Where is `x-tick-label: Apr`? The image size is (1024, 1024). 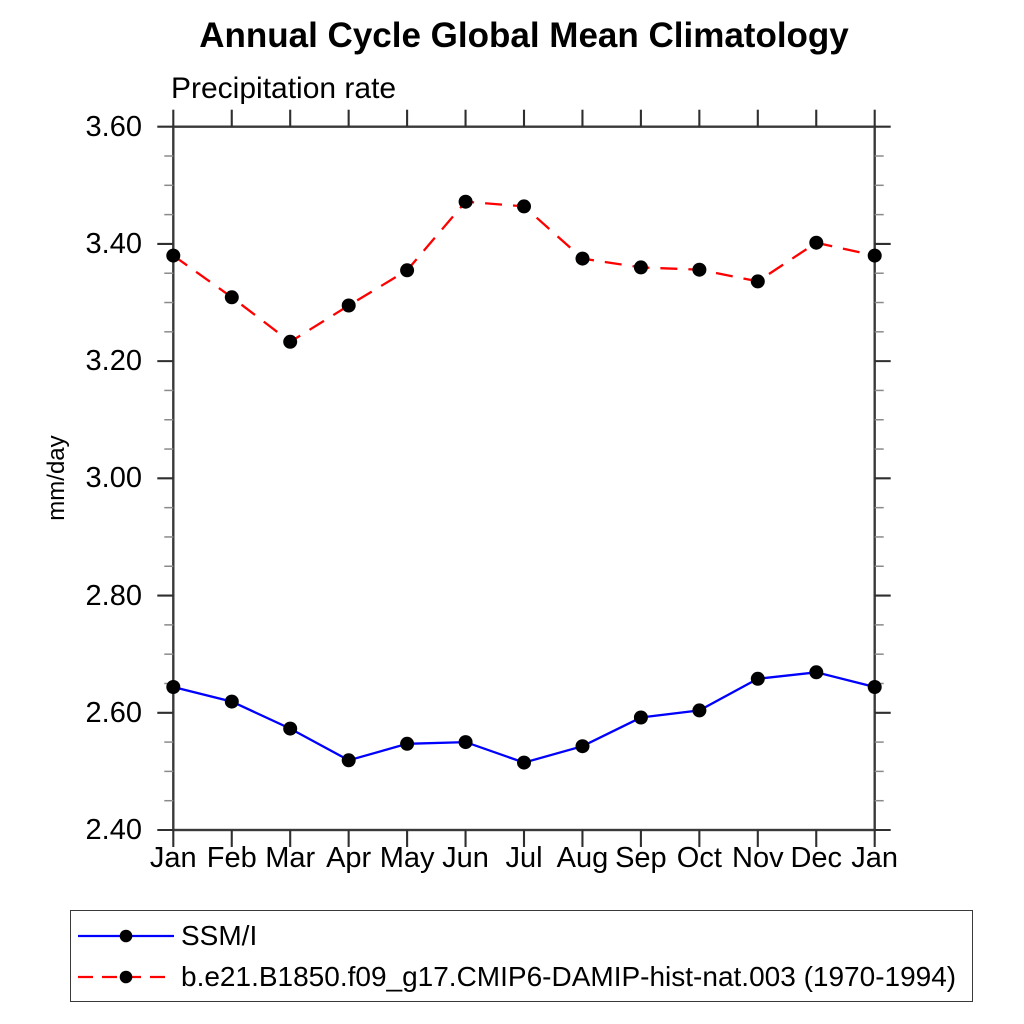 x-tick-label: Apr is located at coordinates (349, 858).